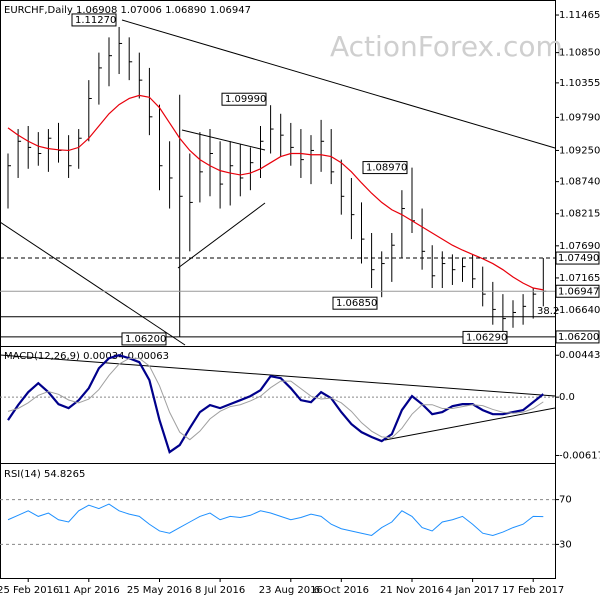 This screenshot has height=600, width=600. What do you see at coordinates (291, 590) in the screenshot?
I see `x-tick-label: 23 Aug 2016` at bounding box center [291, 590].